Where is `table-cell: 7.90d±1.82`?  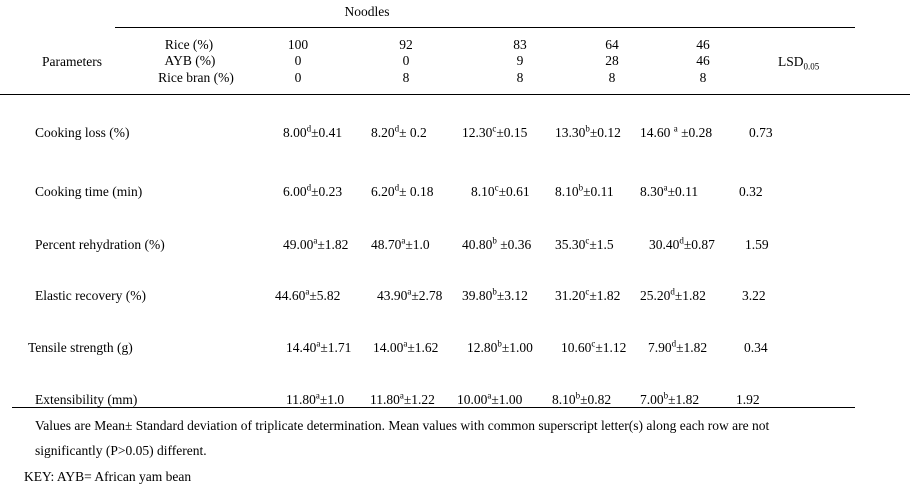
table-cell: 7.90d±1.82 is located at coordinates (678, 347).